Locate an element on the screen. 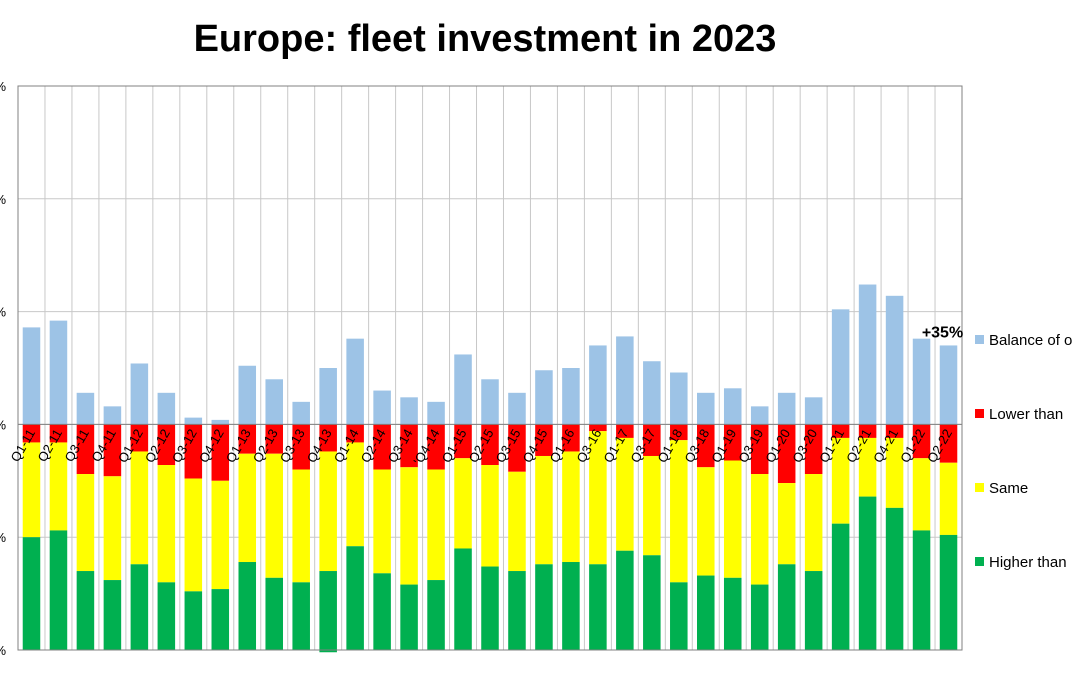 Image resolution: width=1080 pixels, height=675 pixels. legend: Balance of o Lower than Same Higher than is located at coordinates (1023, 451).